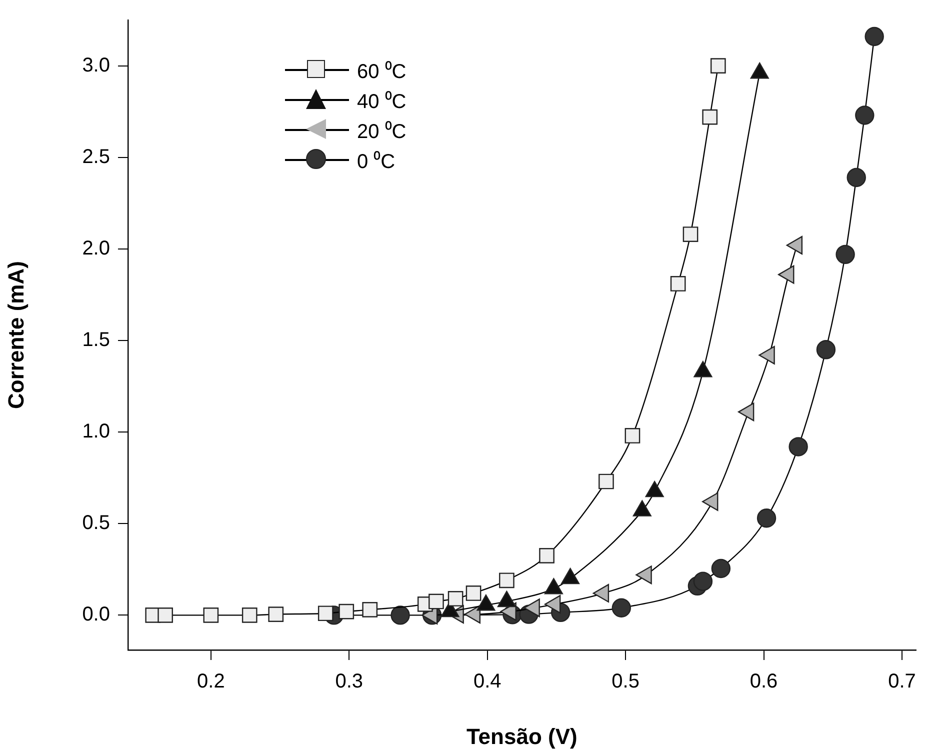 The image size is (927, 755). Describe the element at coordinates (902, 681) in the screenshot. I see `x-tick-label: 0.7` at that location.